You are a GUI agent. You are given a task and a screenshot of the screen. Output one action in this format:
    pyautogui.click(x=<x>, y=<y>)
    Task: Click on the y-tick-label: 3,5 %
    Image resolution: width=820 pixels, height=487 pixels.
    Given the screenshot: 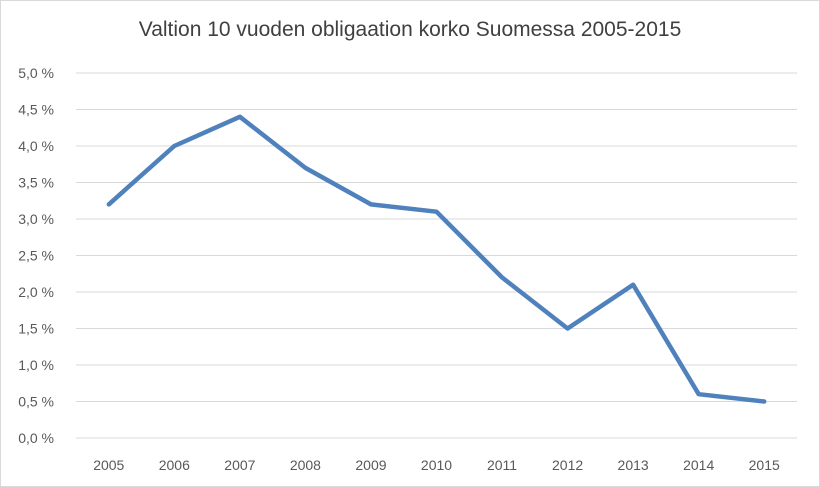 What is the action you would take?
    pyautogui.click(x=36, y=183)
    